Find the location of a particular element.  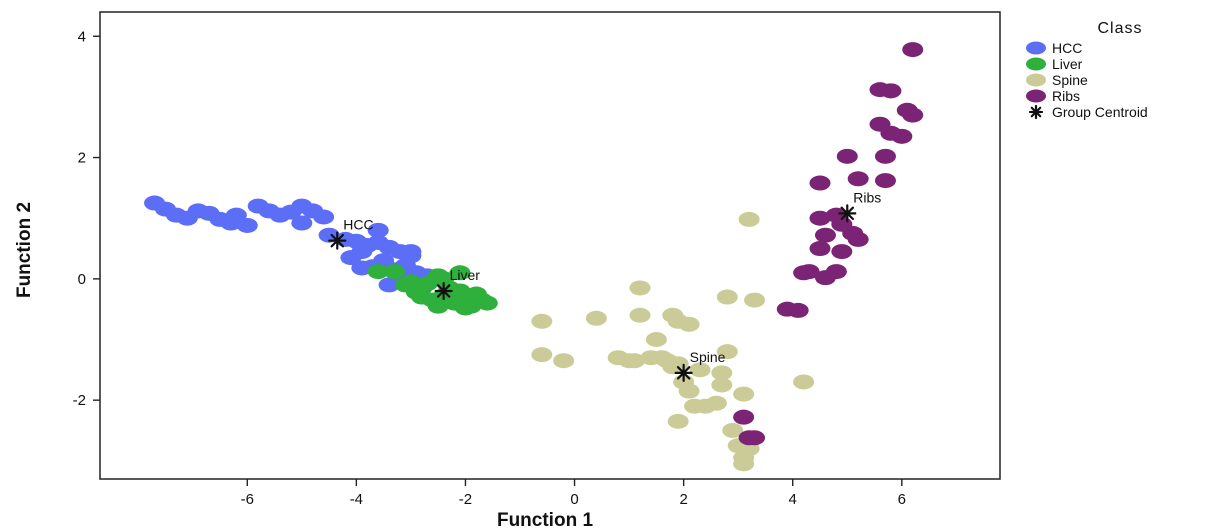

x-tick-label: -6 is located at coordinates (247, 499).